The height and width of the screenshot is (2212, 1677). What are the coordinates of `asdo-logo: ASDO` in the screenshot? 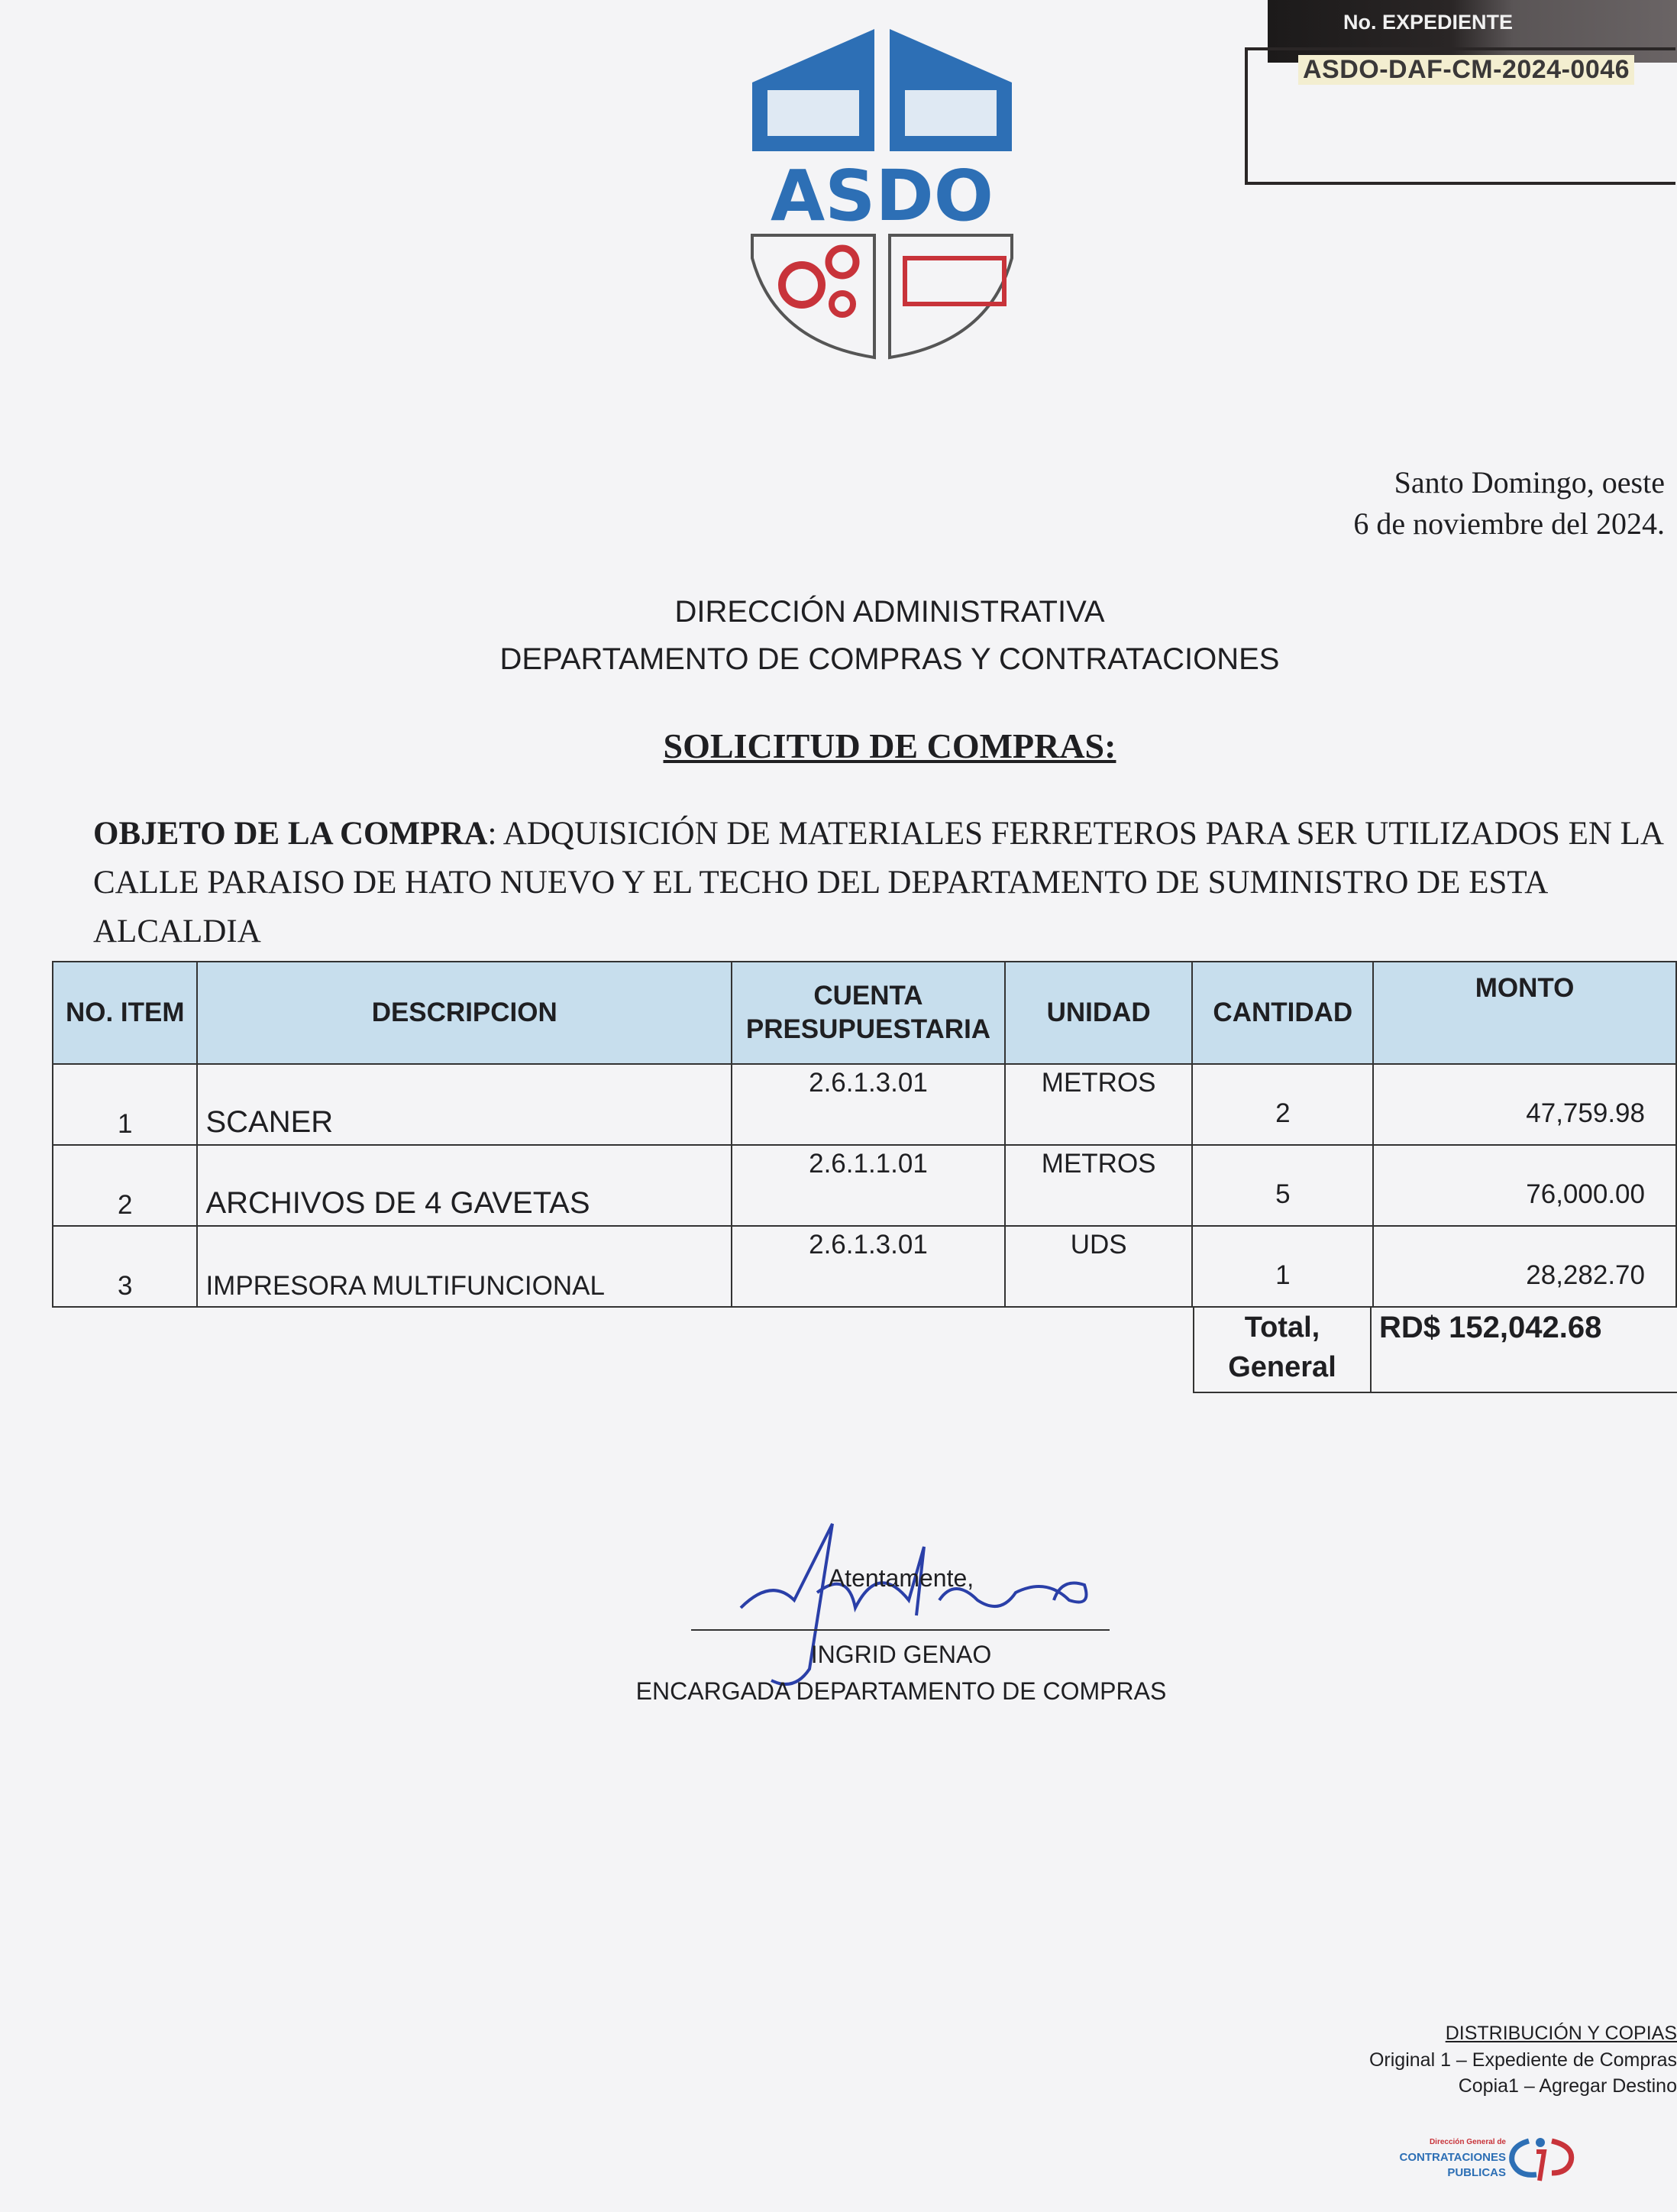 It's located at (882, 194).